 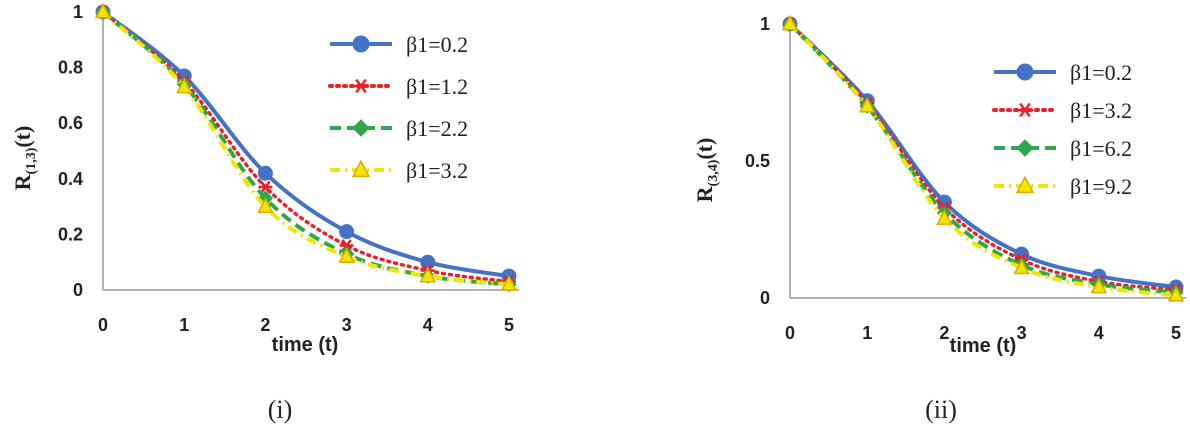 What do you see at coordinates (706, 170) in the screenshot?
I see `y-axis-label: R(3,4)(t)` at bounding box center [706, 170].